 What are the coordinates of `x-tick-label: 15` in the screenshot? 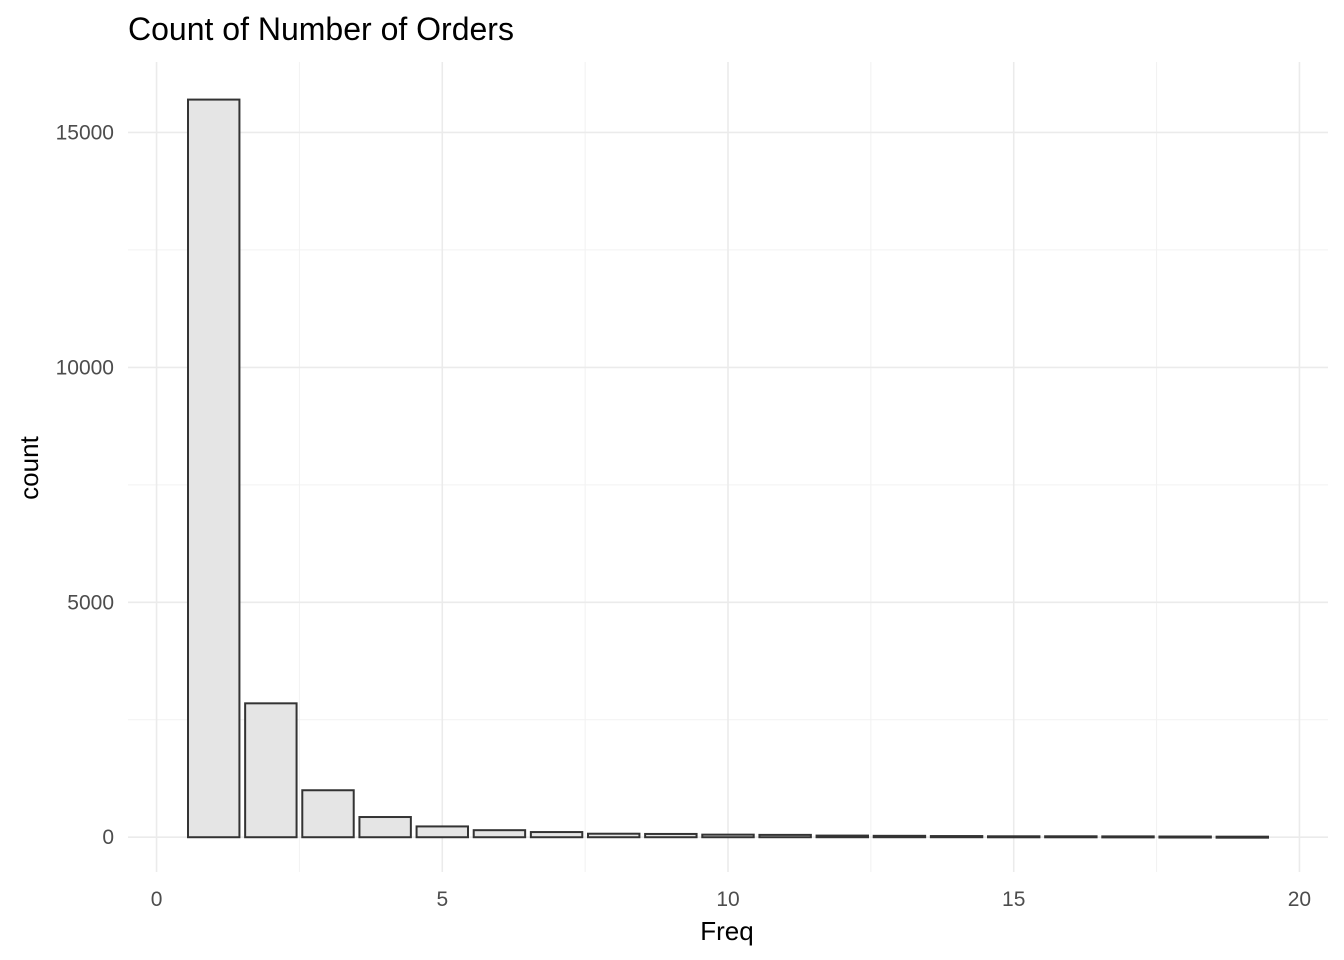 It's located at (1013, 899).